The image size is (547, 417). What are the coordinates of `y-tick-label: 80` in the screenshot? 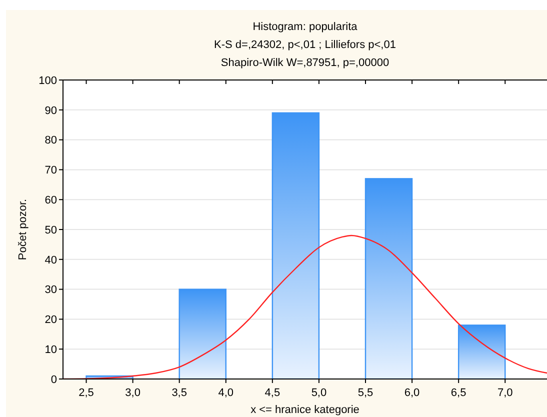 It's located at (50, 140).